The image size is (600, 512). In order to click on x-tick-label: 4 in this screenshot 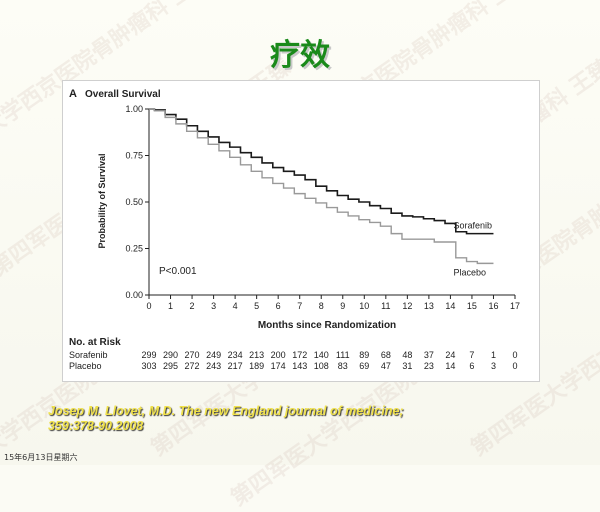, I will do `click(235, 306)`.